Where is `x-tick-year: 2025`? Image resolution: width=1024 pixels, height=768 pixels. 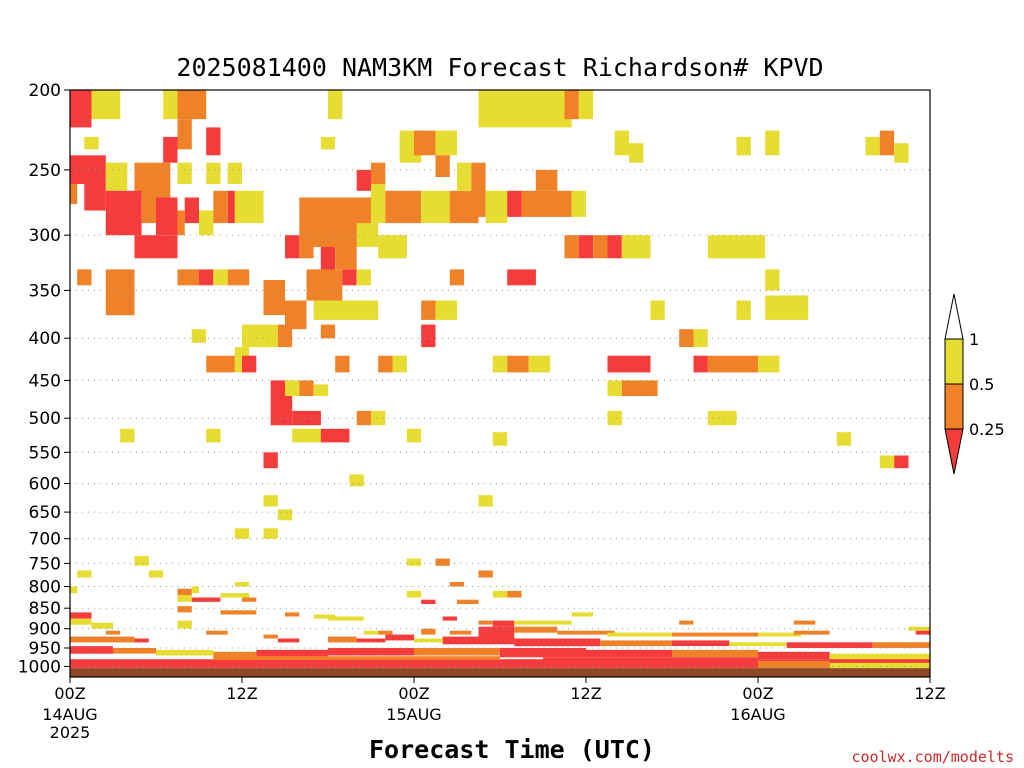 x-tick-year: 2025 is located at coordinates (70, 732).